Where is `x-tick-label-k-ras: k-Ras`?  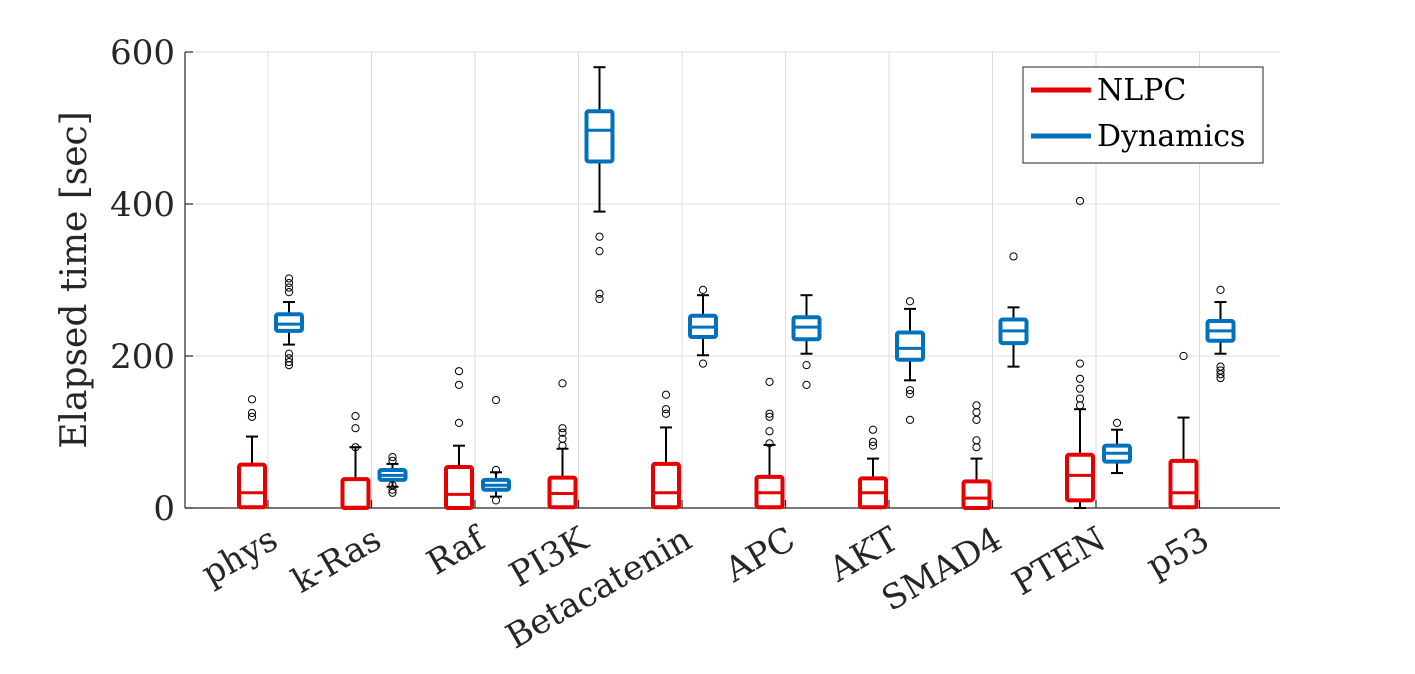
x-tick-label-k-ras: k-Ras is located at coordinates (336, 560).